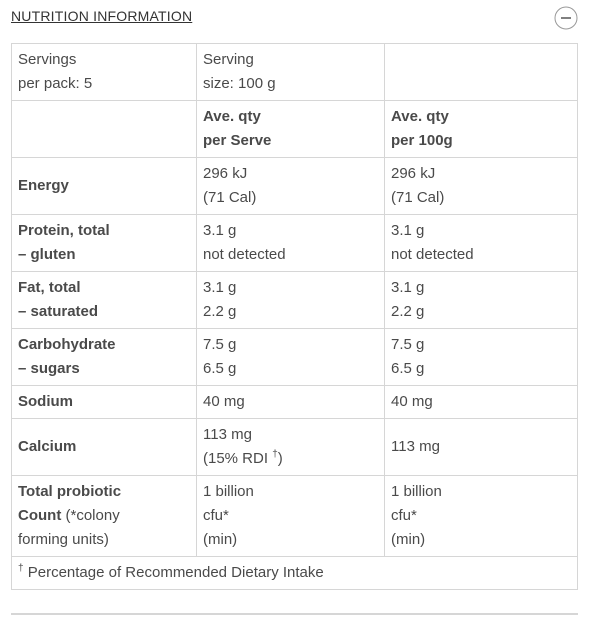 This screenshot has width=589, height=629. I want to click on collapse-circle, so click(566, 18).